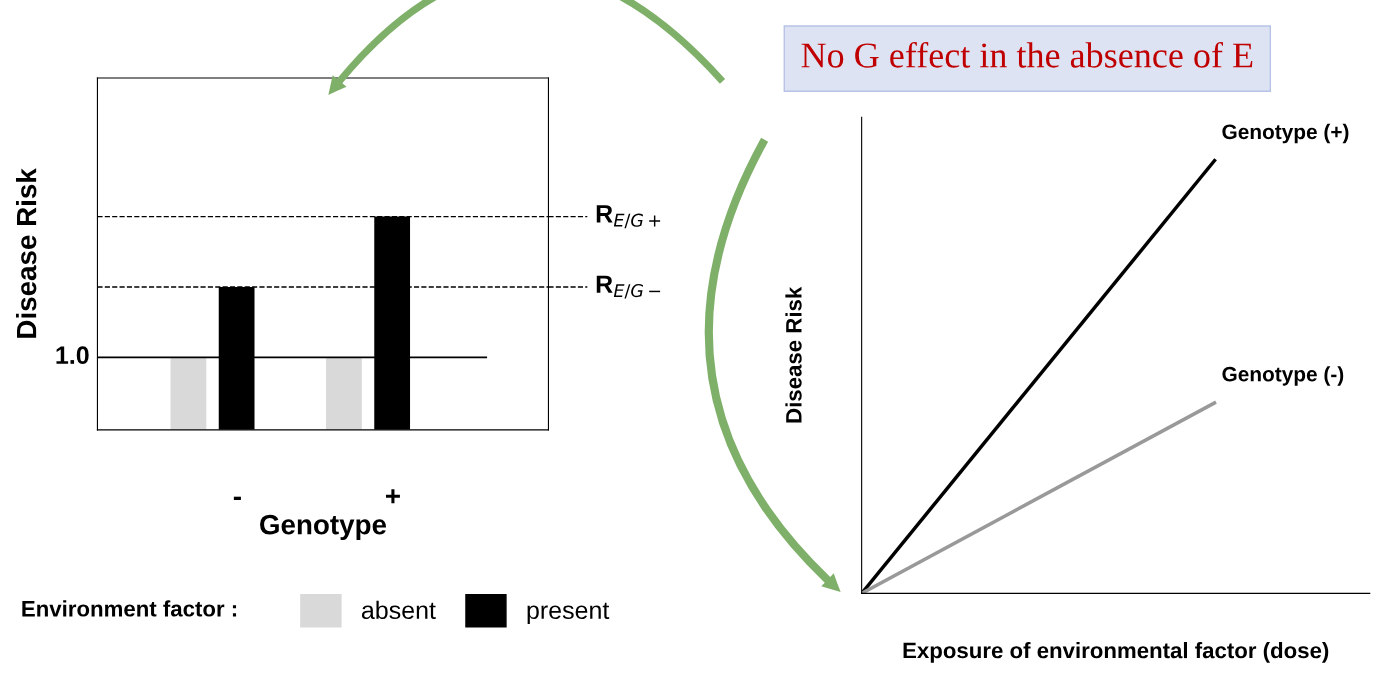  What do you see at coordinates (323, 527) in the screenshot?
I see `x-axis-title: Genotype` at bounding box center [323, 527].